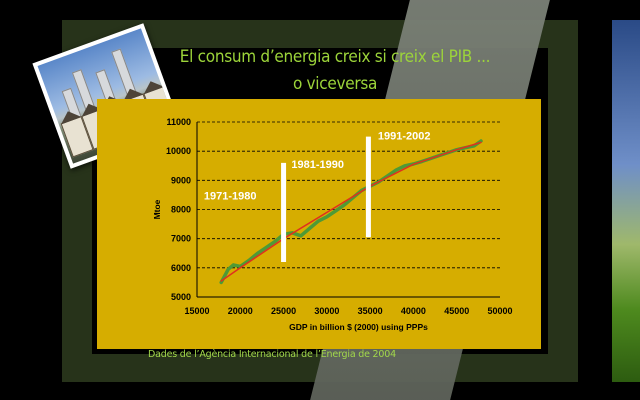  I want to click on x-tick-label: 20000, so click(240, 311).